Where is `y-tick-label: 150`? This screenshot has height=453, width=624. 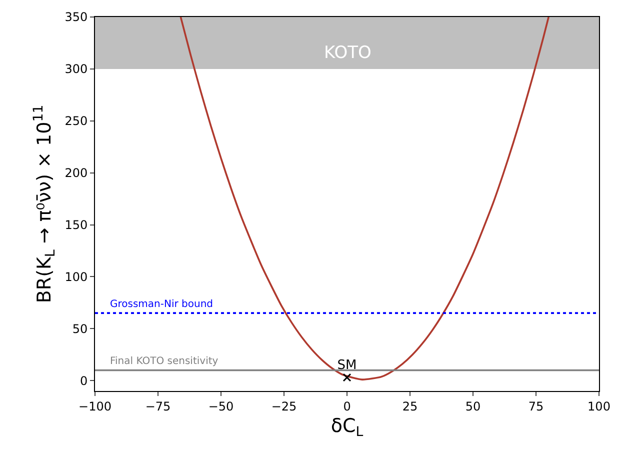 y-tick-label: 150 is located at coordinates (76, 225).